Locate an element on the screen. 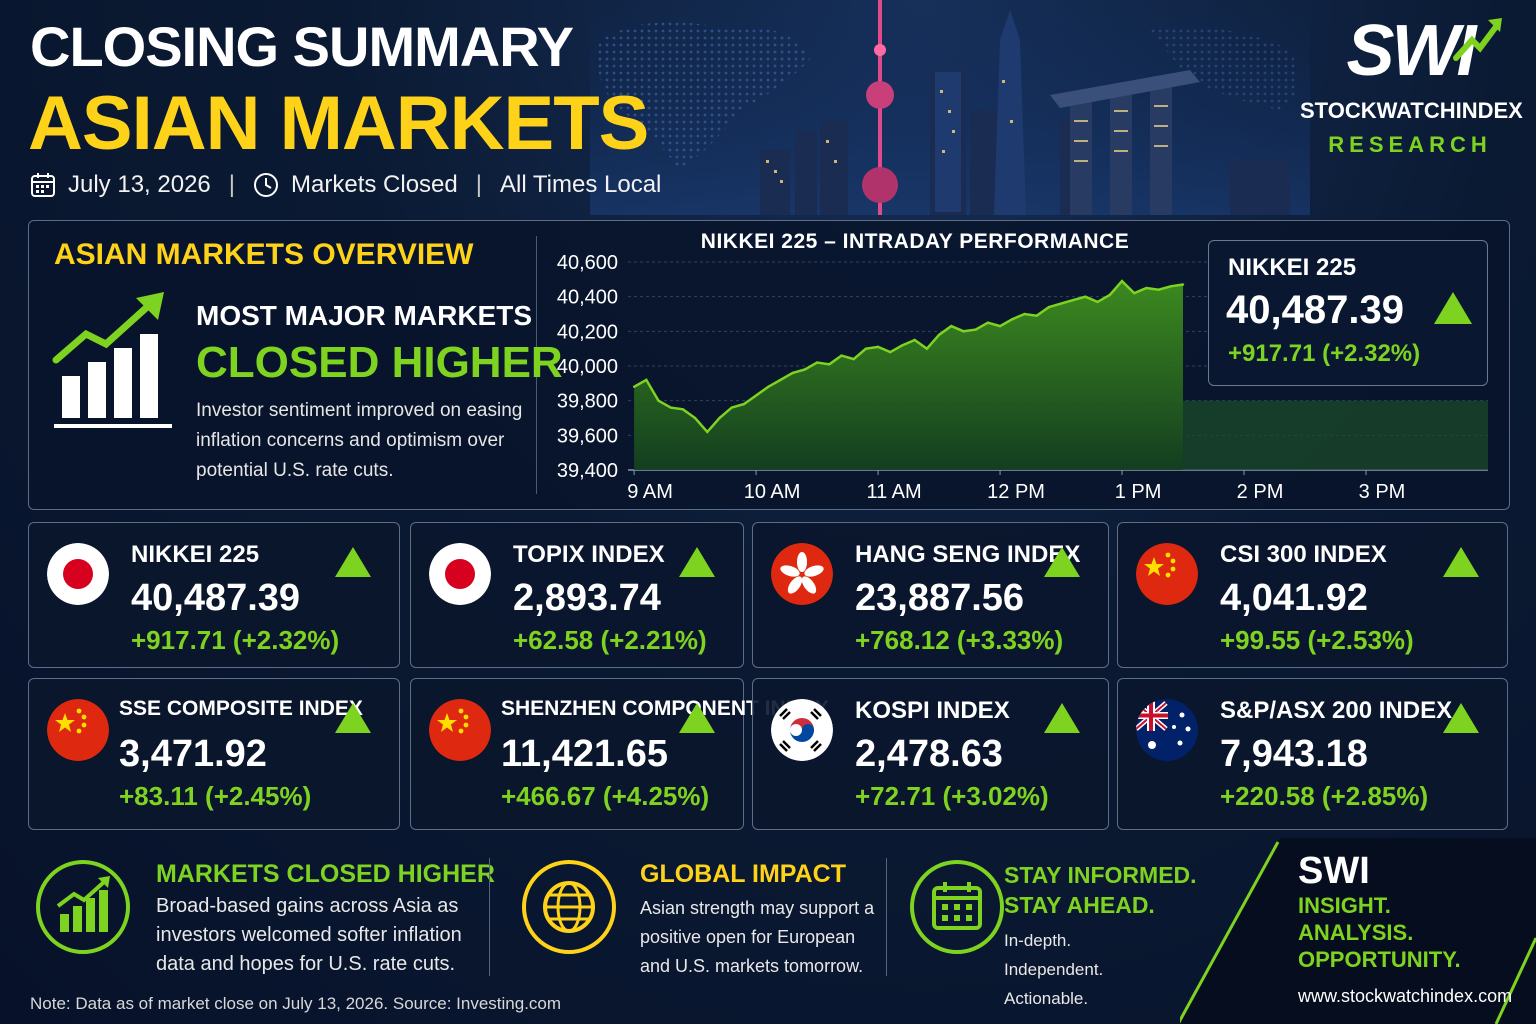 This screenshot has height=1024, width=1536. header-times: All Times Local is located at coordinates (580, 184).